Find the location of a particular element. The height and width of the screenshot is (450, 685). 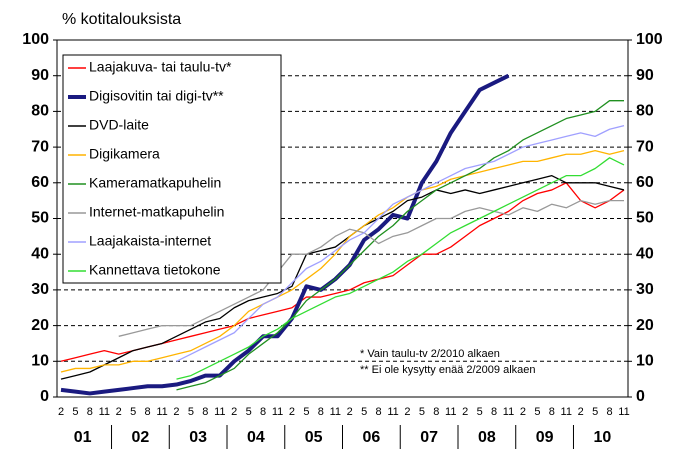

y2-tick-label: 100 is located at coordinates (649, 39).